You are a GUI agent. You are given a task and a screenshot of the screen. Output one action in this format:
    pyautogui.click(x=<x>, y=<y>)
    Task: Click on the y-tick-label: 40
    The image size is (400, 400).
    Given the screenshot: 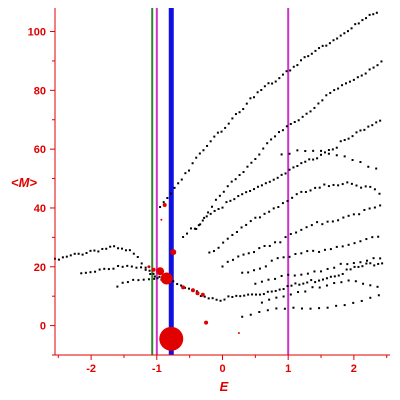 What is the action you would take?
    pyautogui.click(x=40, y=209)
    